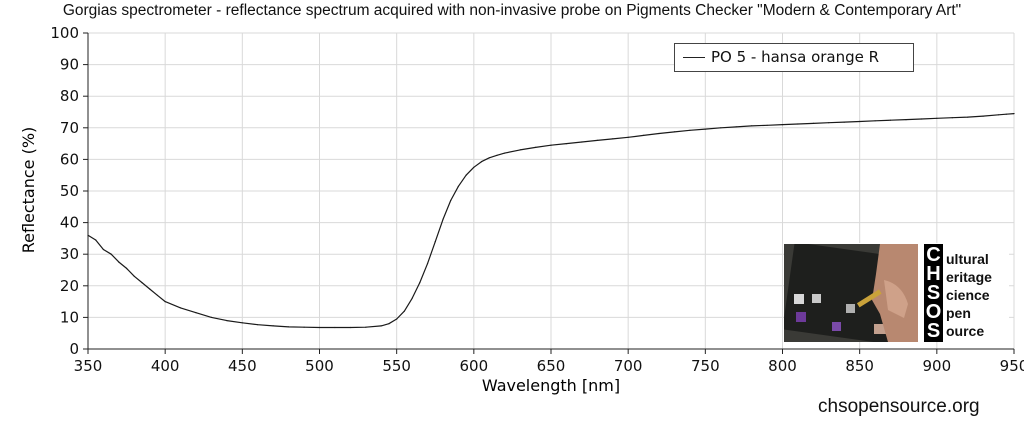 The height and width of the screenshot is (424, 1024). I want to click on y-tick-label: 0, so click(74, 349).